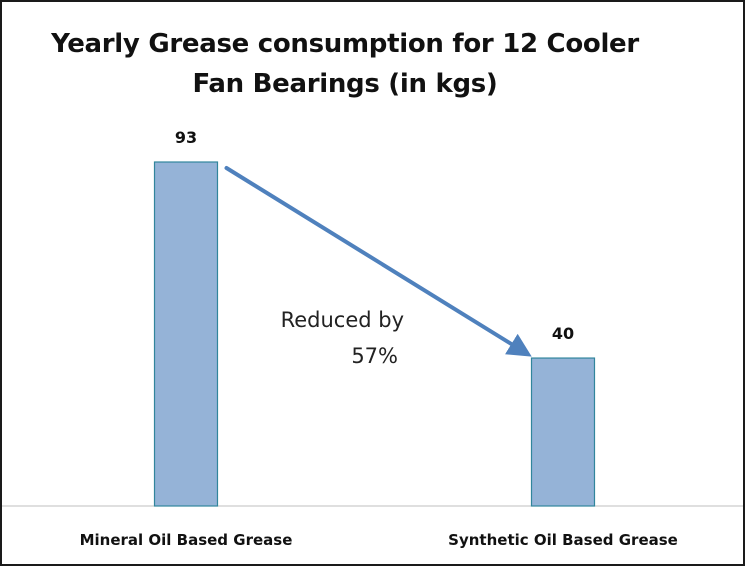 The width and height of the screenshot is (745, 566). I want to click on reduction-arrow, so click(378, 261).